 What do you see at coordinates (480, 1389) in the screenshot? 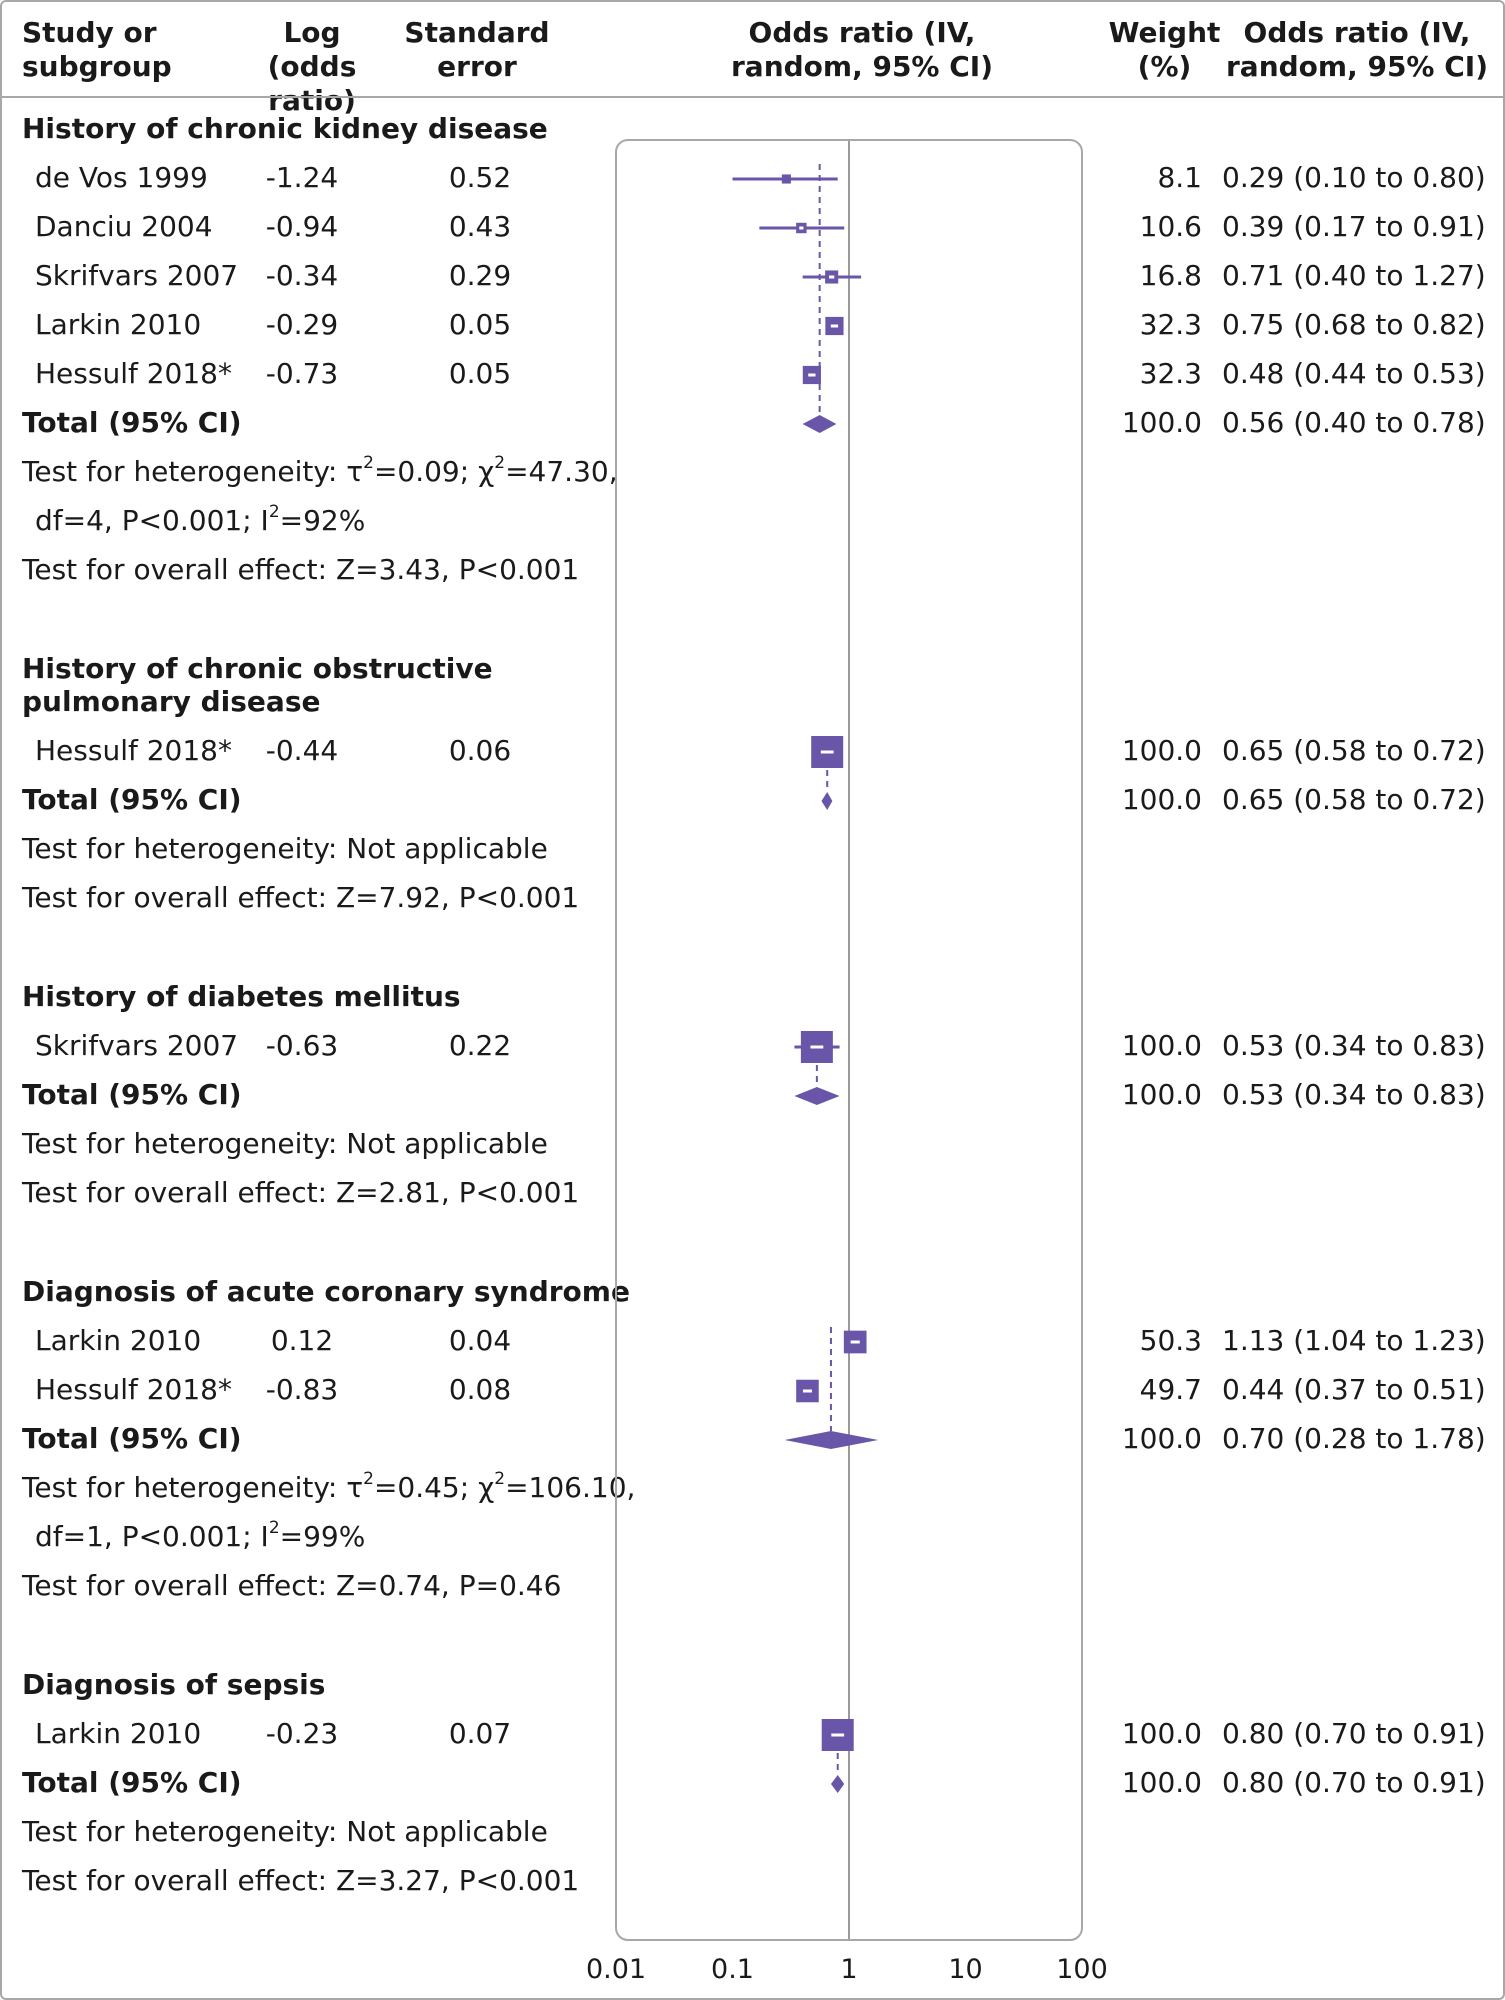
I see `study-standard-error: 0.08` at bounding box center [480, 1389].